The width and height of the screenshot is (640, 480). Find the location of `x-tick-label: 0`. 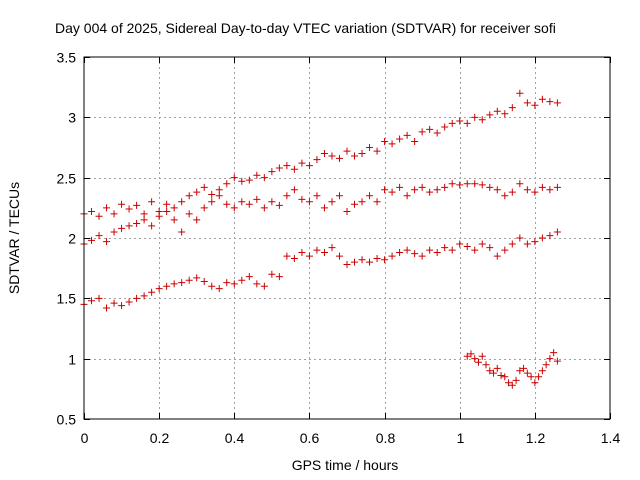

x-tick-label: 0 is located at coordinates (85, 438).